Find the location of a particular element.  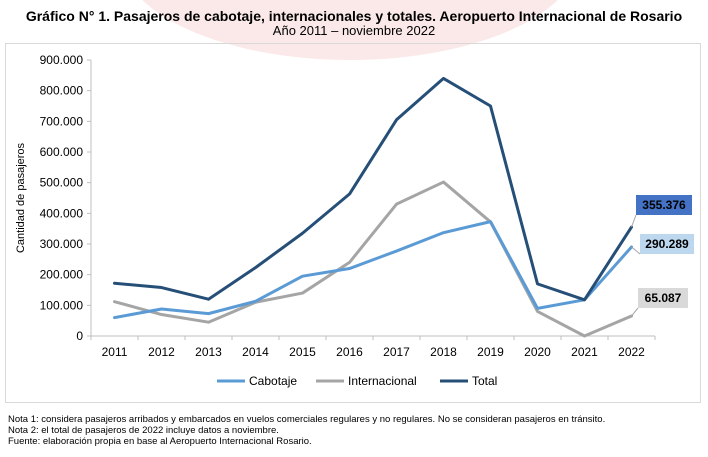

x-tick-label: 2014 is located at coordinates (255, 352).